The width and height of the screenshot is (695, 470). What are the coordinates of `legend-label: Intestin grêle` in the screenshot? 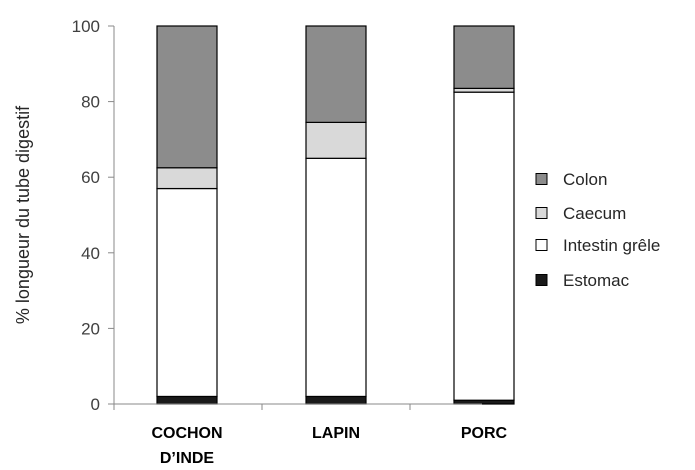 It's located at (611, 245).